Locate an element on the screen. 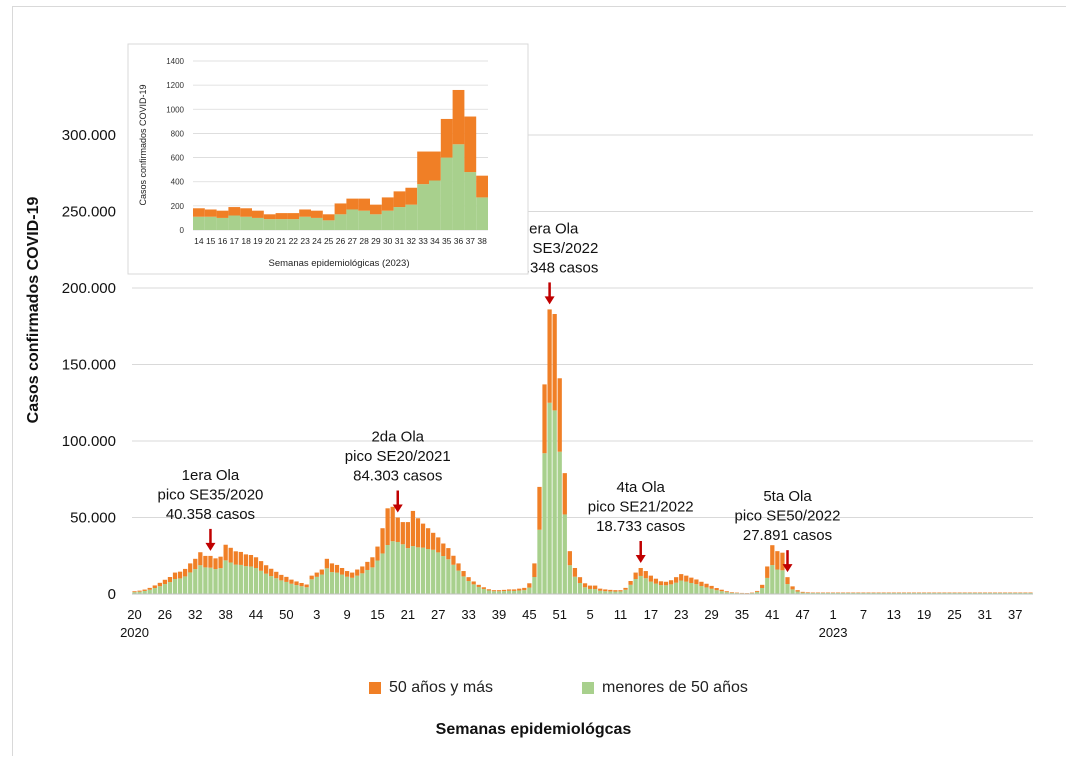  inset-x-tick-label: 23 is located at coordinates (305, 241).